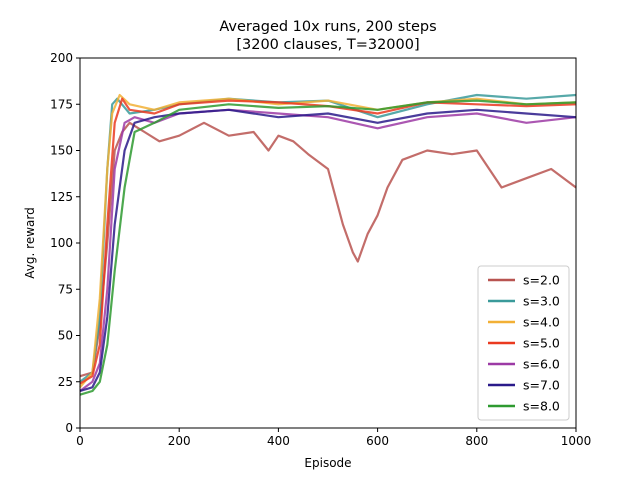  Describe the element at coordinates (541, 280) in the screenshot. I see `legend-label: s=2.0` at that location.